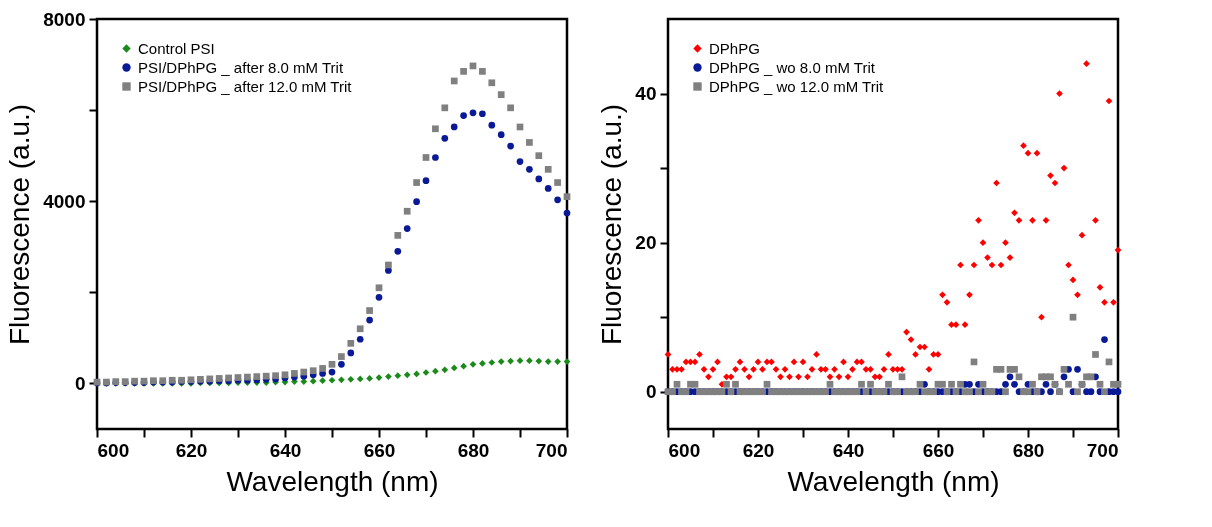  Describe the element at coordinates (646, 243) in the screenshot. I see `y-tick-label: 20` at that location.